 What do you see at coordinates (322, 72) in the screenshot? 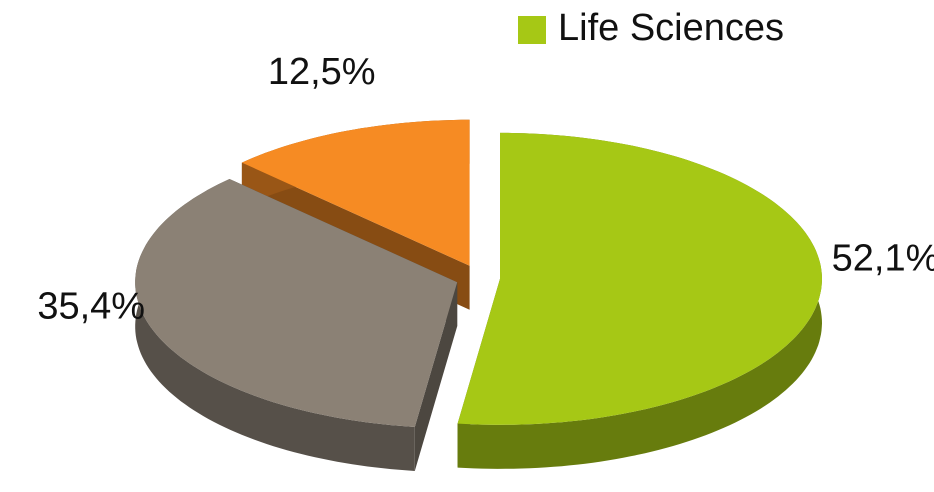
I see `data-label: 12,5%` at bounding box center [322, 72].